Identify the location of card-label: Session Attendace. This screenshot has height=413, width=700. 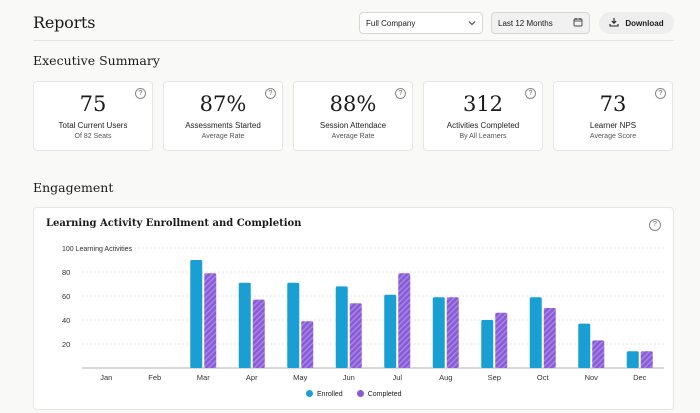
(353, 125).